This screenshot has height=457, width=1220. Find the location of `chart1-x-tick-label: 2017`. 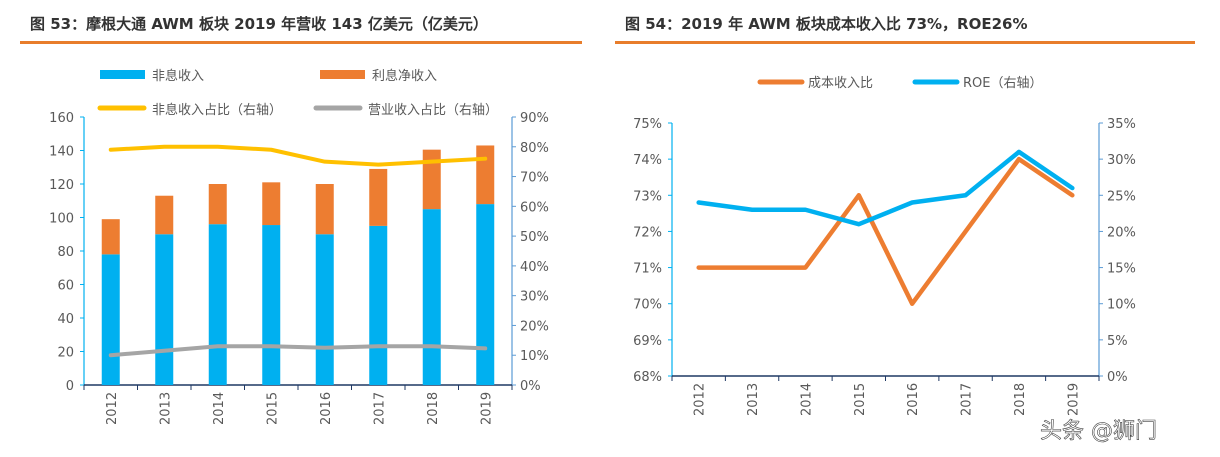

chart1-x-tick-label: 2017 is located at coordinates (379, 408).